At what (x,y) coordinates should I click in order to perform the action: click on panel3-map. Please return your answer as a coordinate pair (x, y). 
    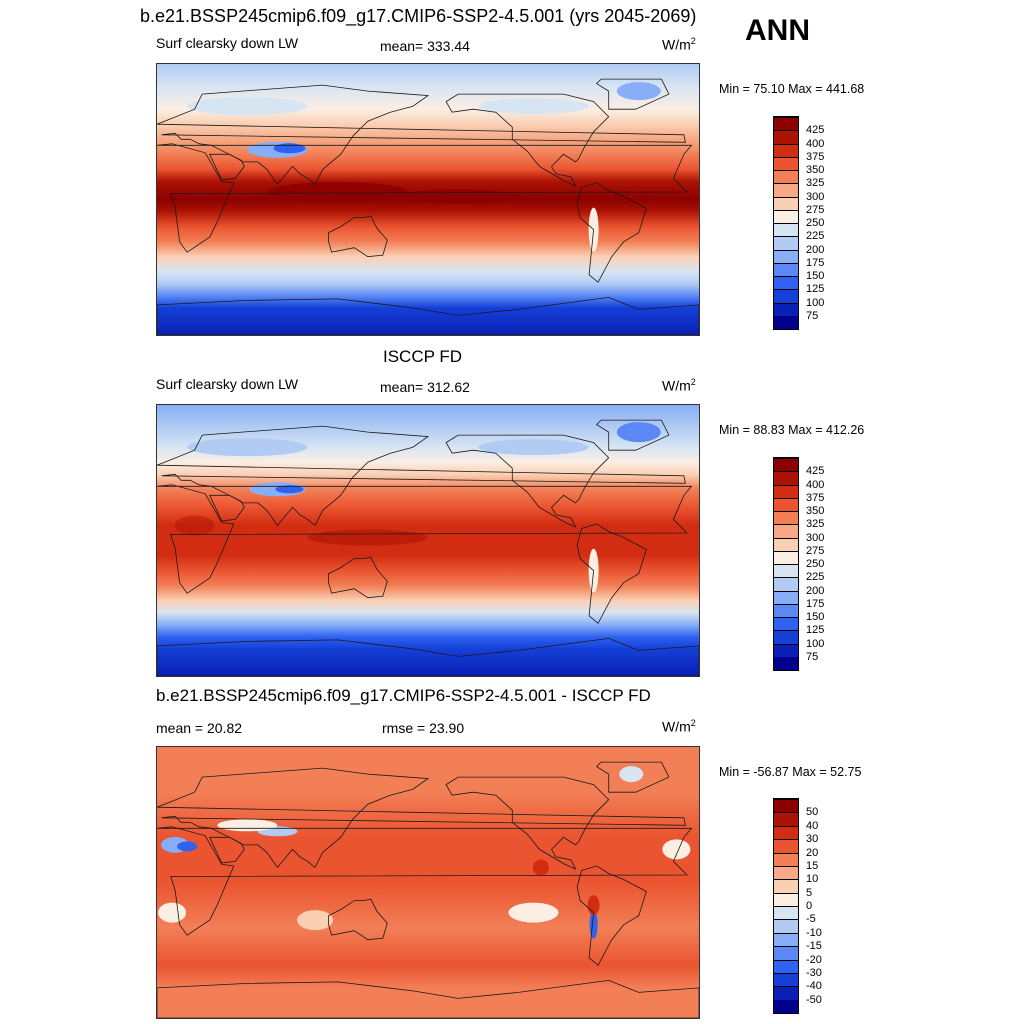
    Looking at the image, I should click on (428, 882).